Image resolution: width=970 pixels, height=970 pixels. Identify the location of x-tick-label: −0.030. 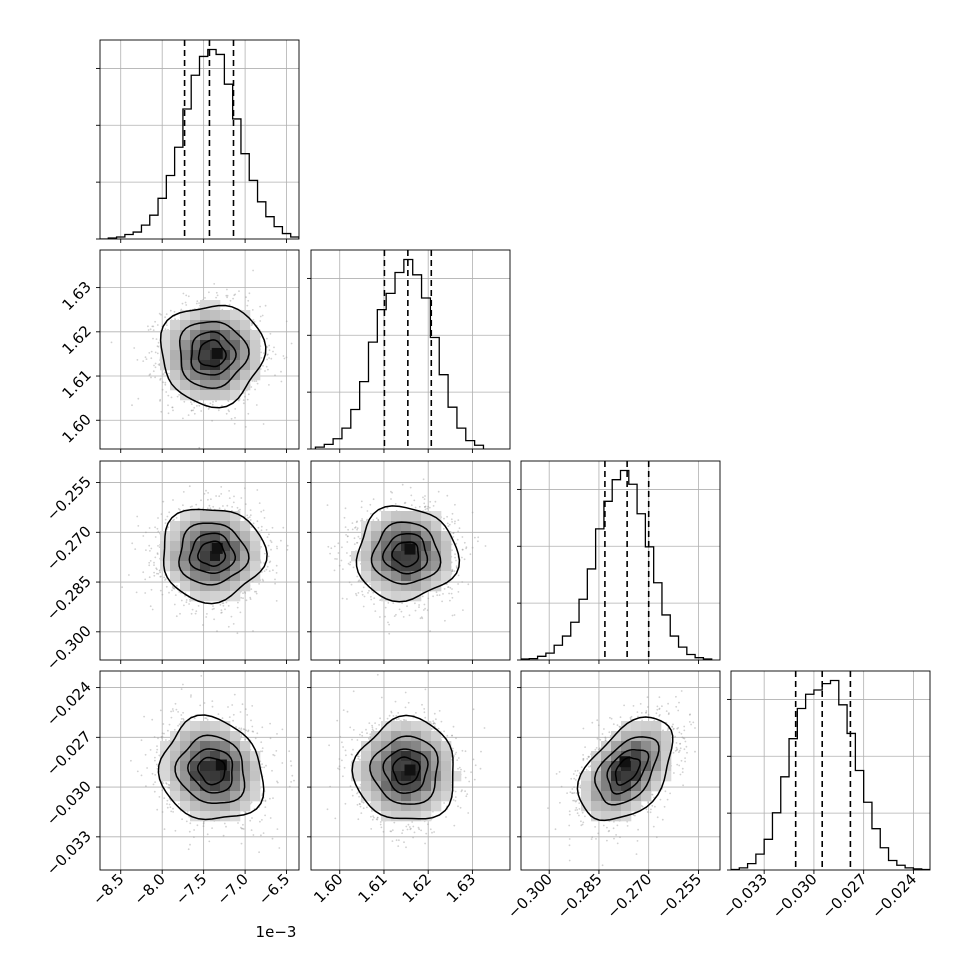
(795, 896).